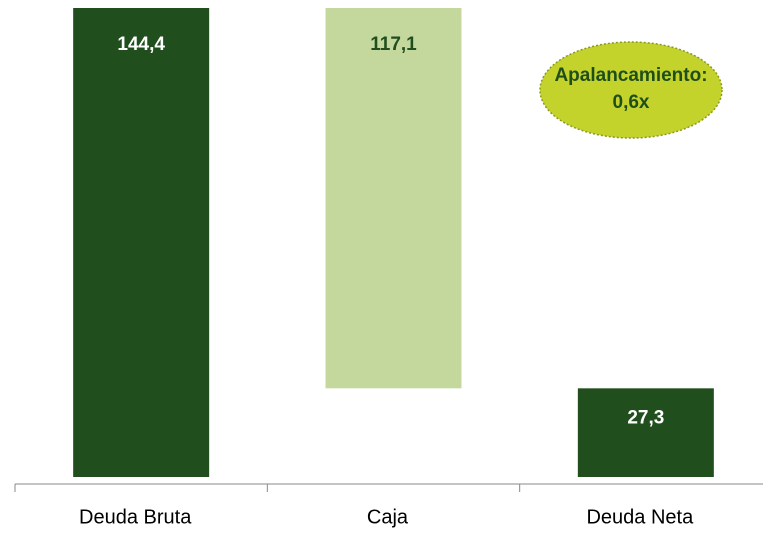 The width and height of the screenshot is (763, 536). I want to click on annotation-bubble, so click(631, 90).